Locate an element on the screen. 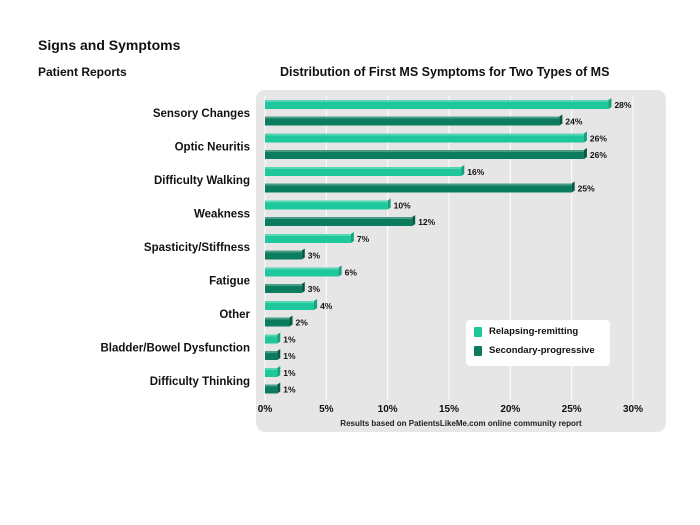 The width and height of the screenshot is (700, 525). category-label-0: Sensory Changes is located at coordinates (201, 114).